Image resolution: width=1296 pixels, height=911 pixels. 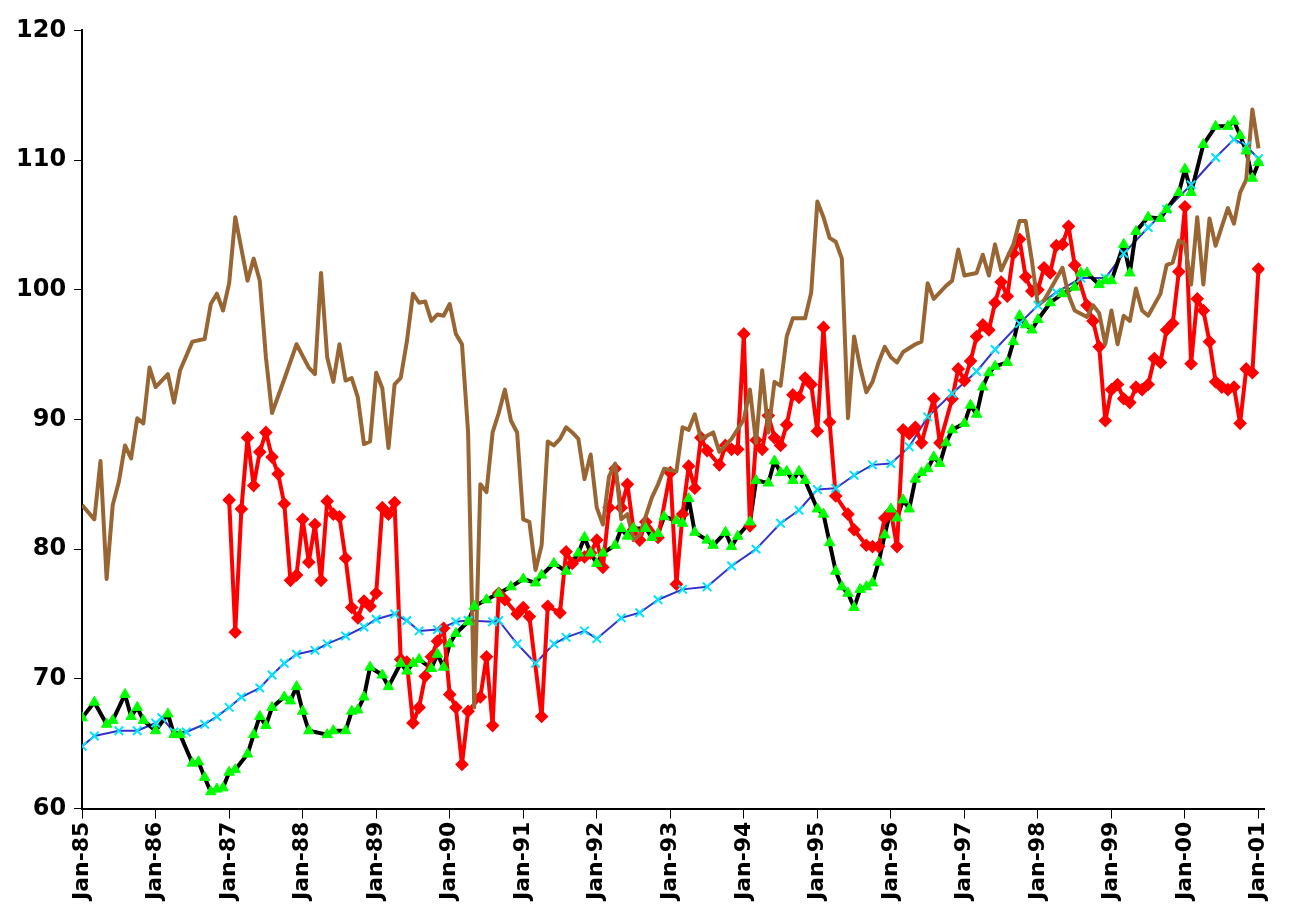 I want to click on y-tick-label: 60, so click(x=49, y=806).